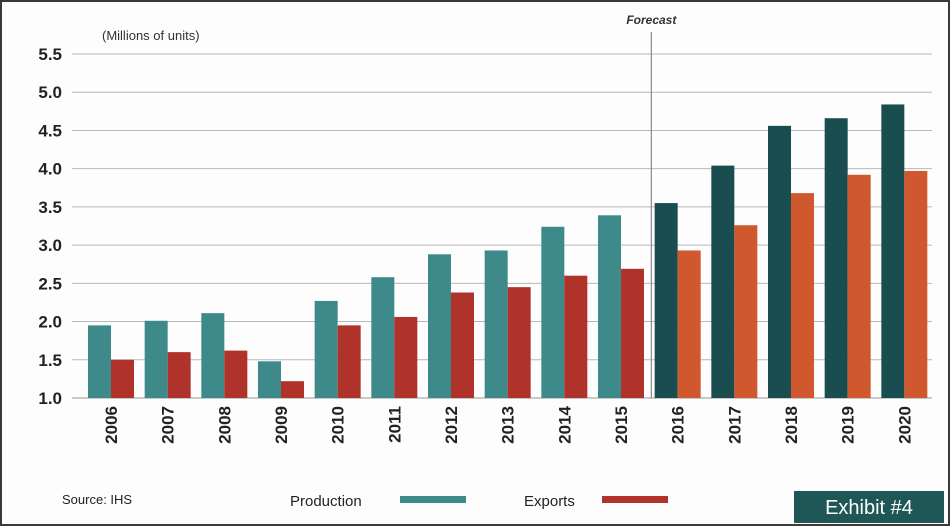 The width and height of the screenshot is (950, 526). What do you see at coordinates (50, 360) in the screenshot?
I see `y-tick-label: 1.5` at bounding box center [50, 360].